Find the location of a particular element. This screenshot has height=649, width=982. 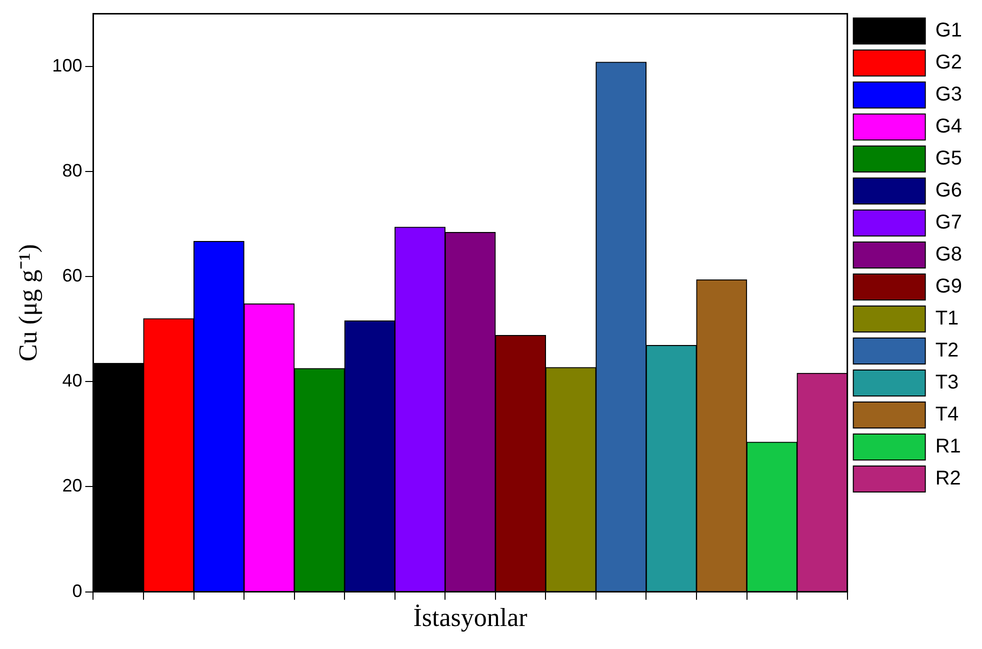

y-tick-label: 60 is located at coordinates (72, 275).